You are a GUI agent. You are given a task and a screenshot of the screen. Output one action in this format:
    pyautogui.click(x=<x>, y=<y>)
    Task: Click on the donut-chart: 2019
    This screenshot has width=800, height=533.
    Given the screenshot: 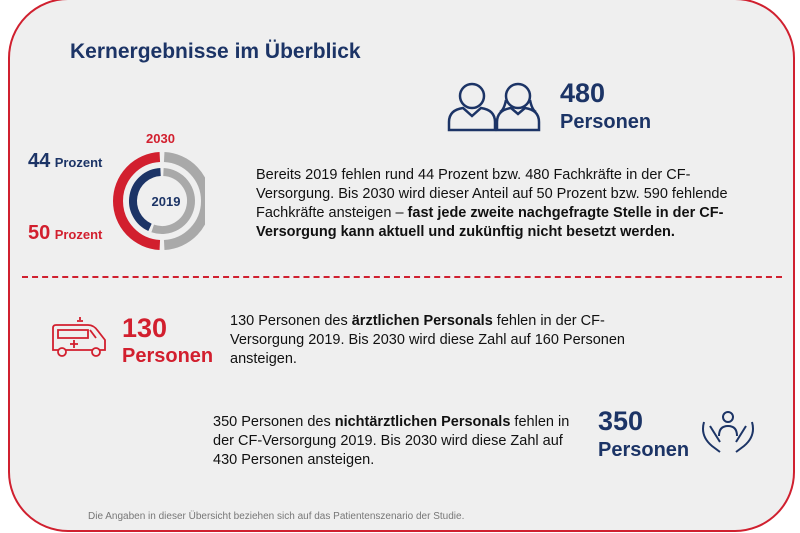 What is the action you would take?
    pyautogui.click(x=159, y=201)
    